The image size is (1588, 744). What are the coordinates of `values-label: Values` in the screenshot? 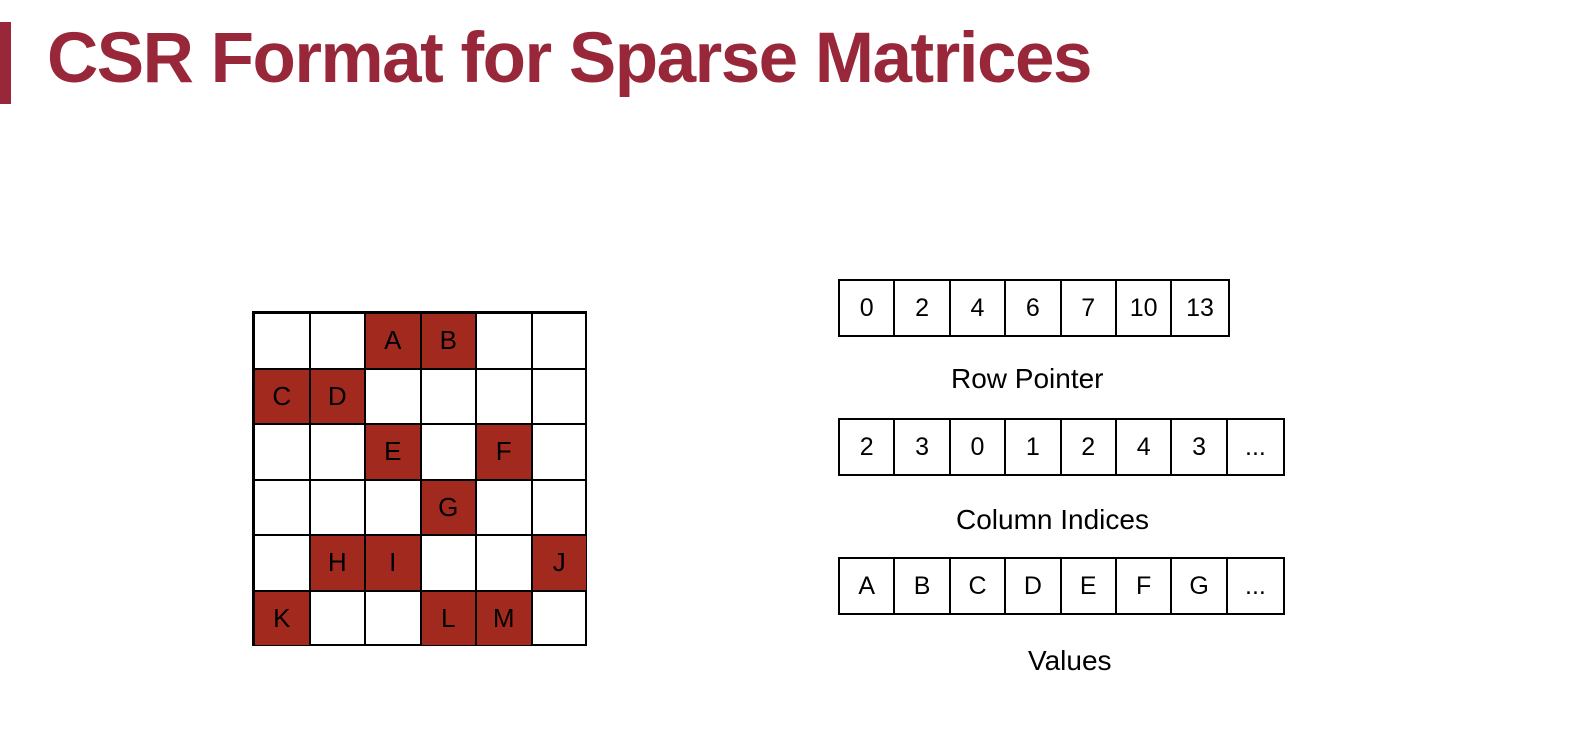 It's located at (1070, 660).